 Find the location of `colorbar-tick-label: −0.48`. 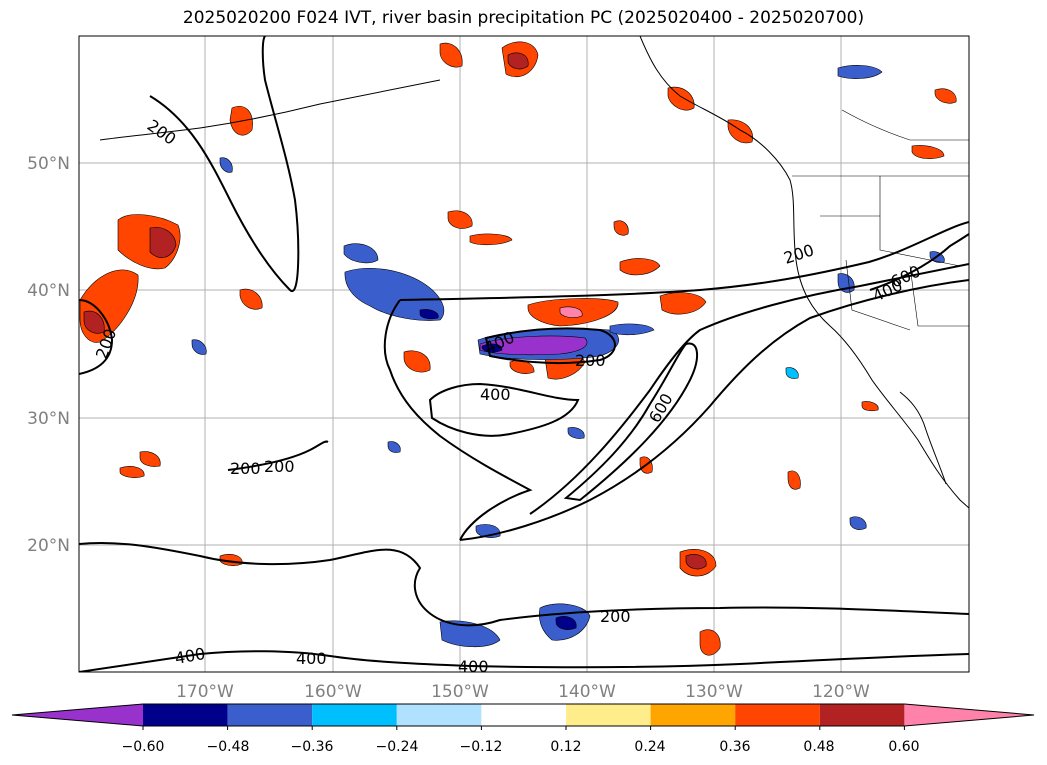

colorbar-tick-label: −0.48 is located at coordinates (228, 747).